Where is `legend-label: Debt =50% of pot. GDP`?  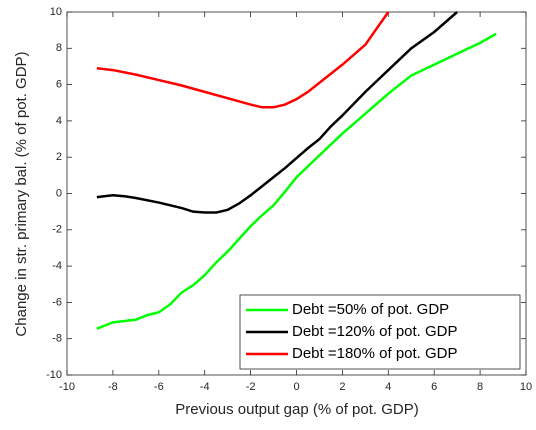 legend-label: Debt =50% of pot. GDP is located at coordinates (370, 309).